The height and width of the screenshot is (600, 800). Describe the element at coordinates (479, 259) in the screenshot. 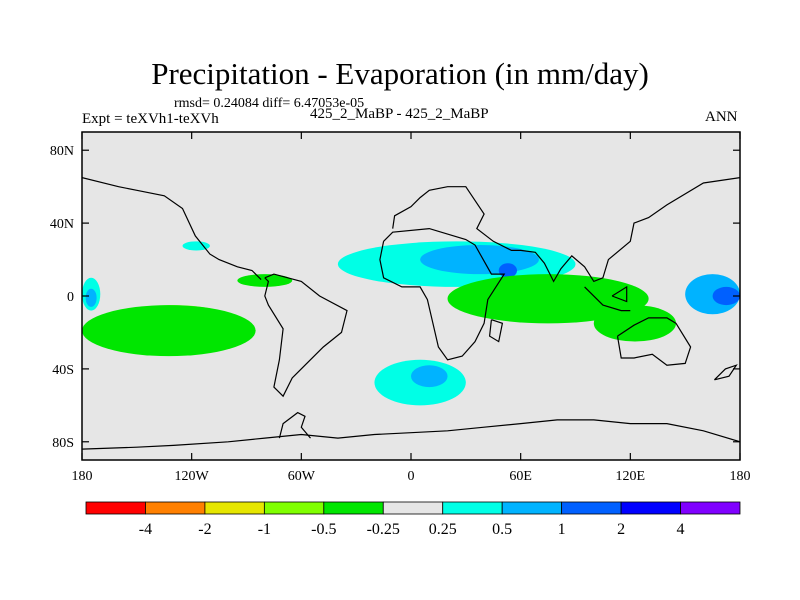

I see `anomaly-north-indian-blue` at that location.